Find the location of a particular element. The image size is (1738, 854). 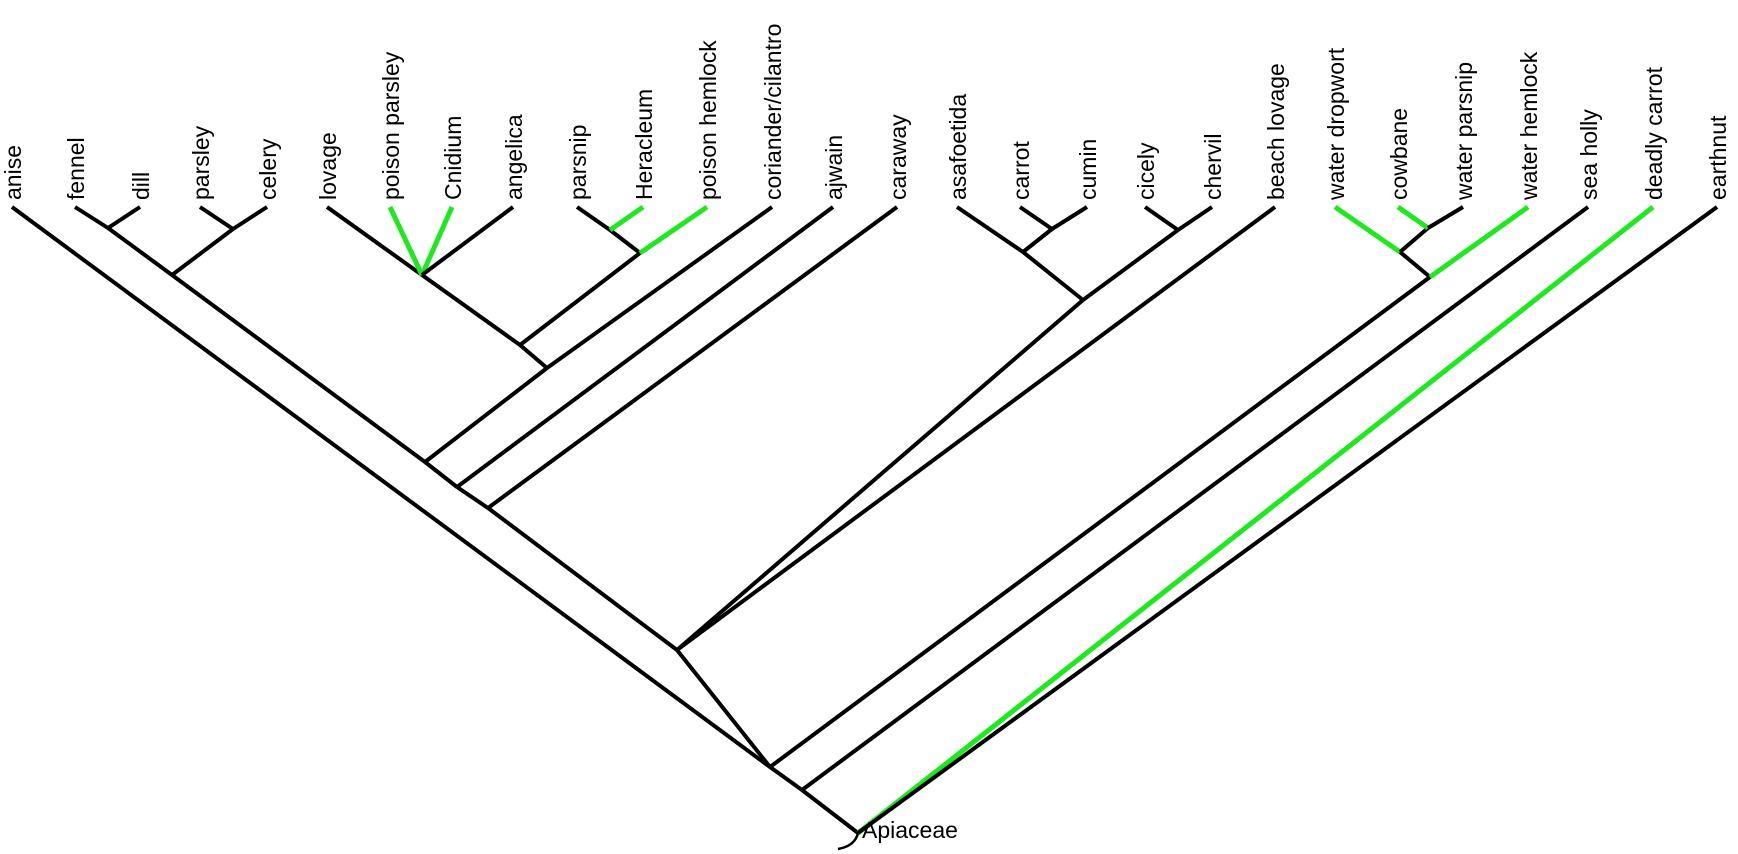

branch-fennel is located at coordinates (91, 217).